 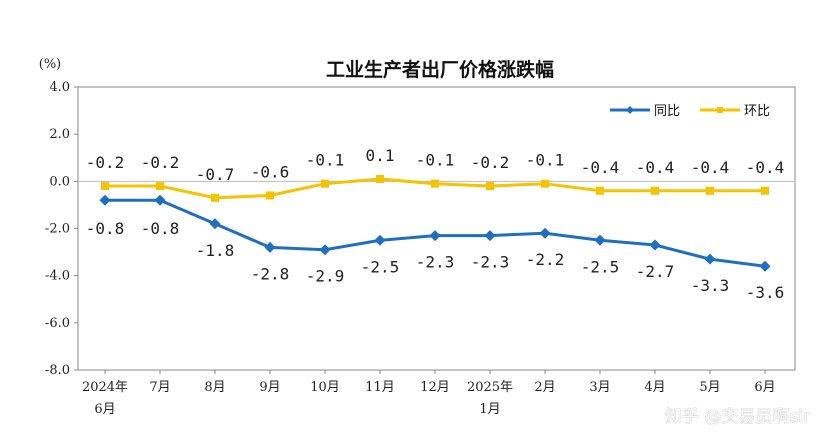 What do you see at coordinates (159, 387) in the screenshot?
I see `x-tick-label: 7月` at bounding box center [159, 387].